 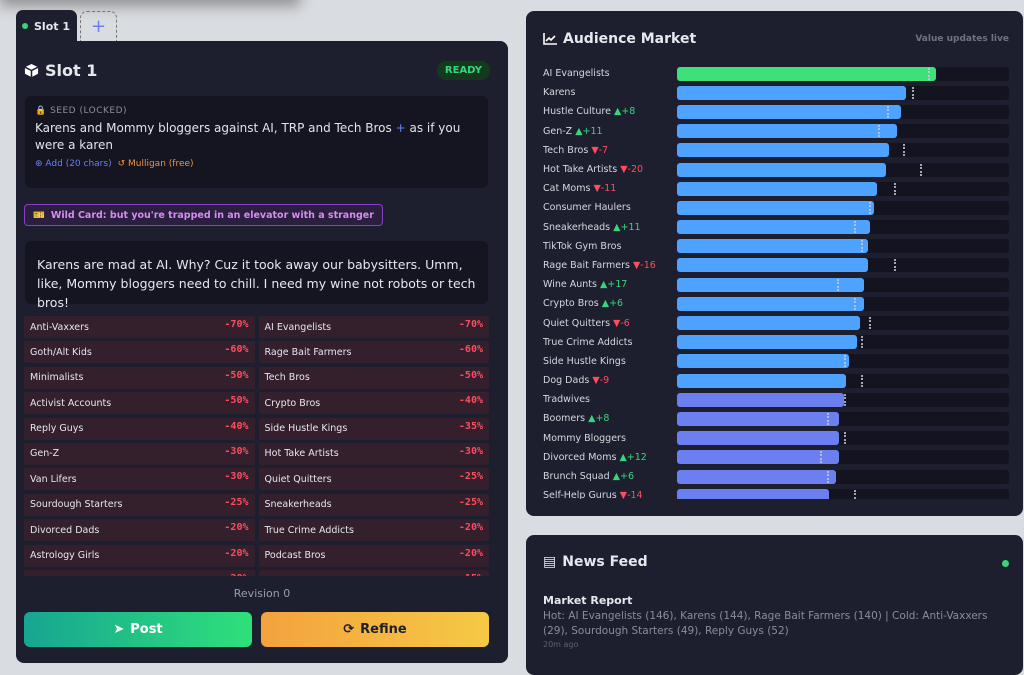 I want to click on delta-value: +17, so click(x=617, y=285).